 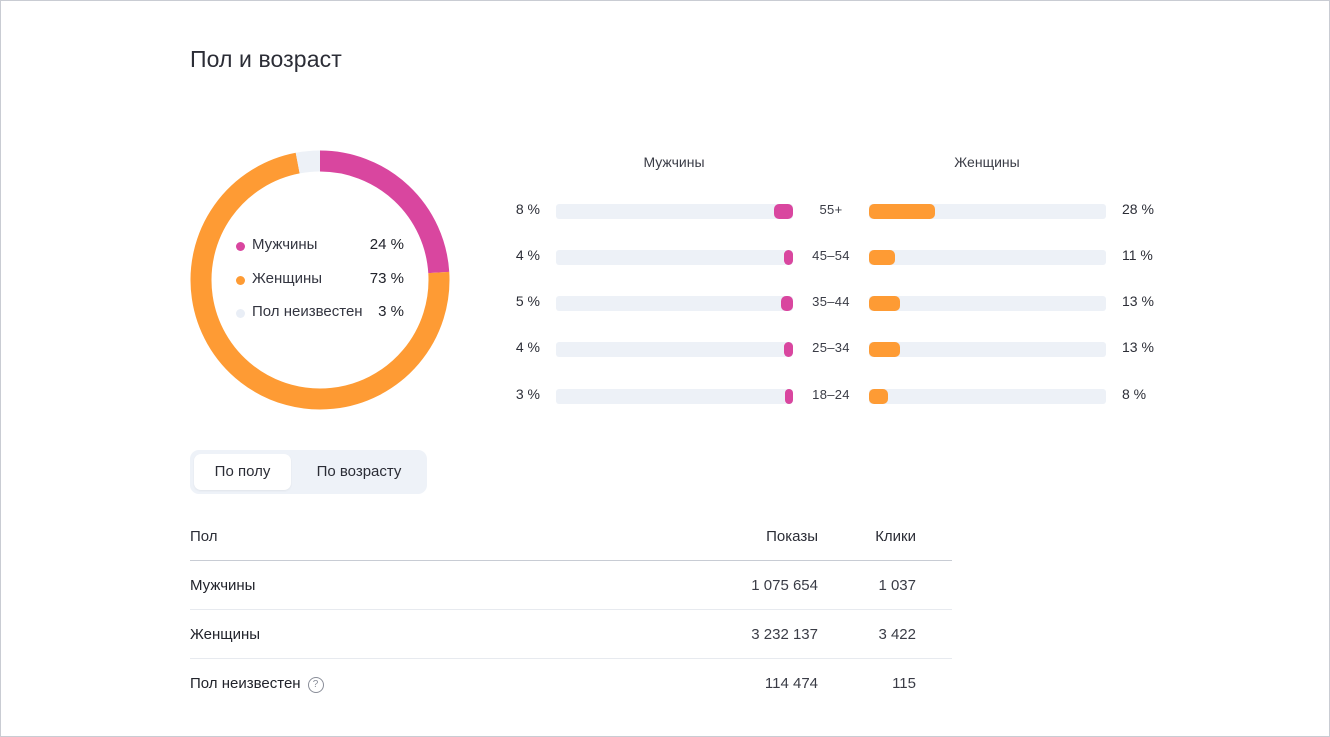 I want to click on row-clicks: 3 422, so click(x=897, y=634).